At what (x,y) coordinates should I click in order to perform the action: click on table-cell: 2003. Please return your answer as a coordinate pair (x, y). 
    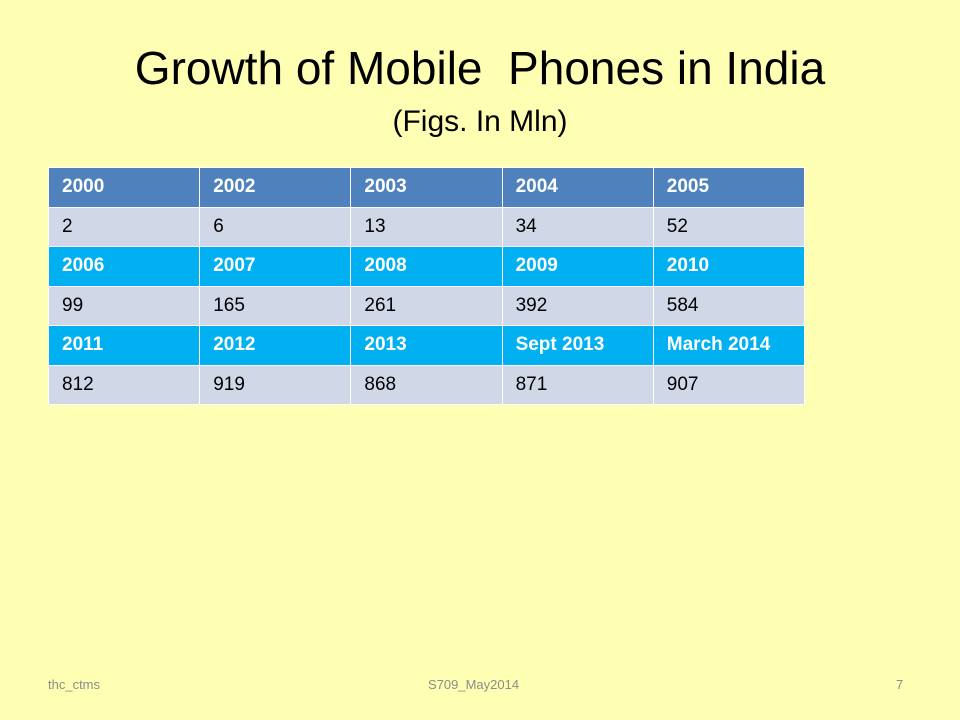
    Looking at the image, I should click on (426, 187).